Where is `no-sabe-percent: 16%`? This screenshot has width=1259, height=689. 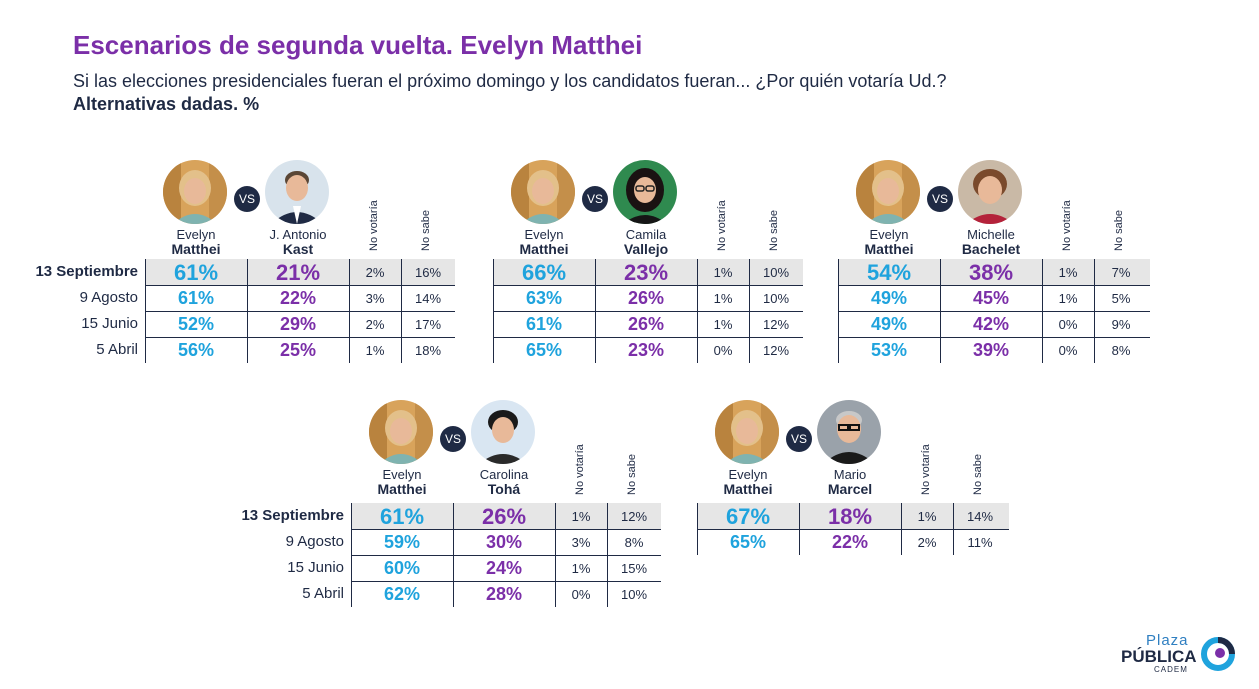
no-sabe-percent: 16% is located at coordinates (428, 272).